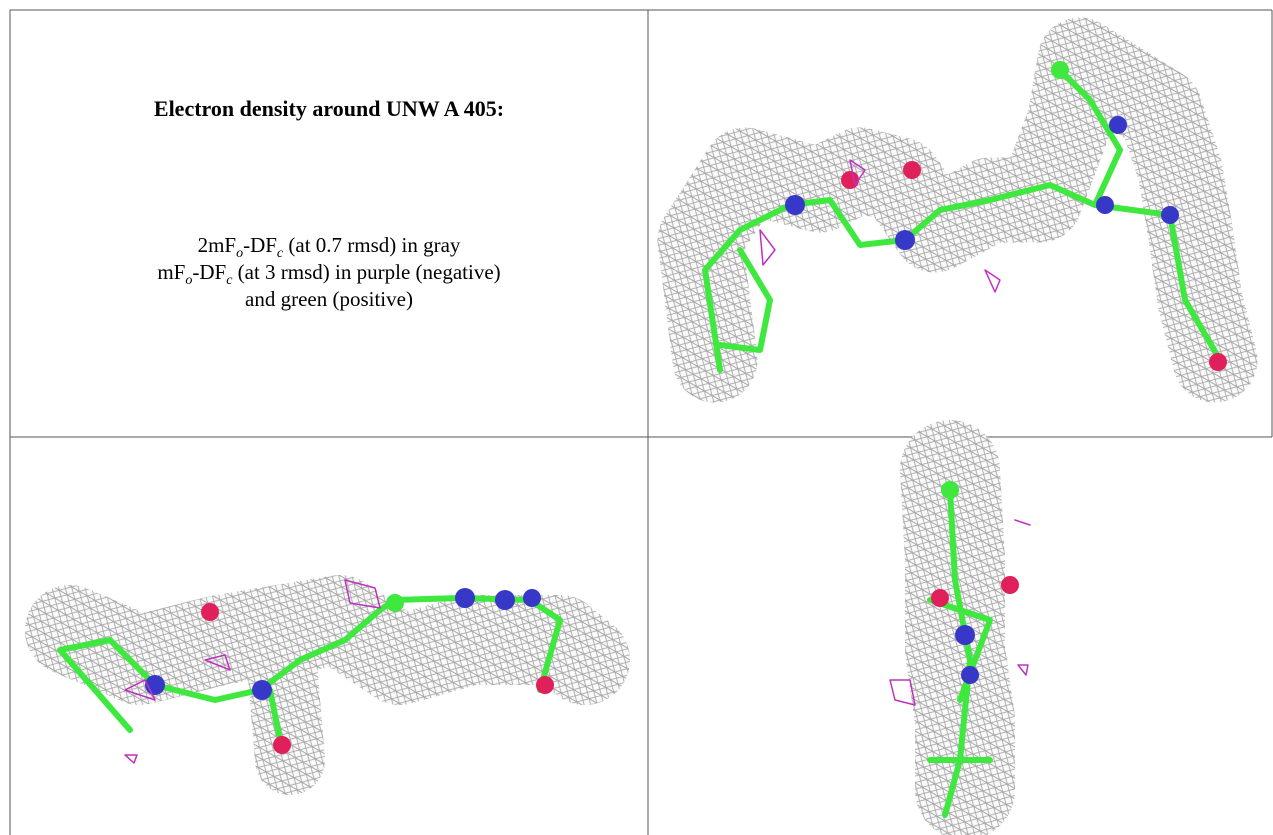 The image size is (1273, 835). I want to click on caption-text: (at 0.7 rmsd) in gray, so click(372, 245).